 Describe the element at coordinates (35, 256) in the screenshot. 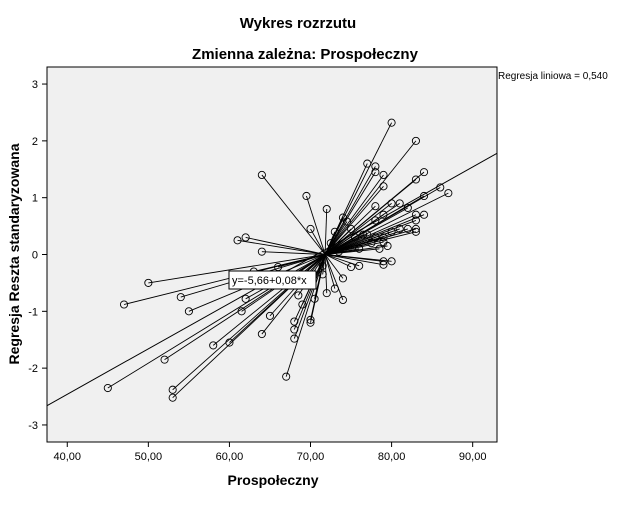

I see `y-tick-label: 0` at that location.